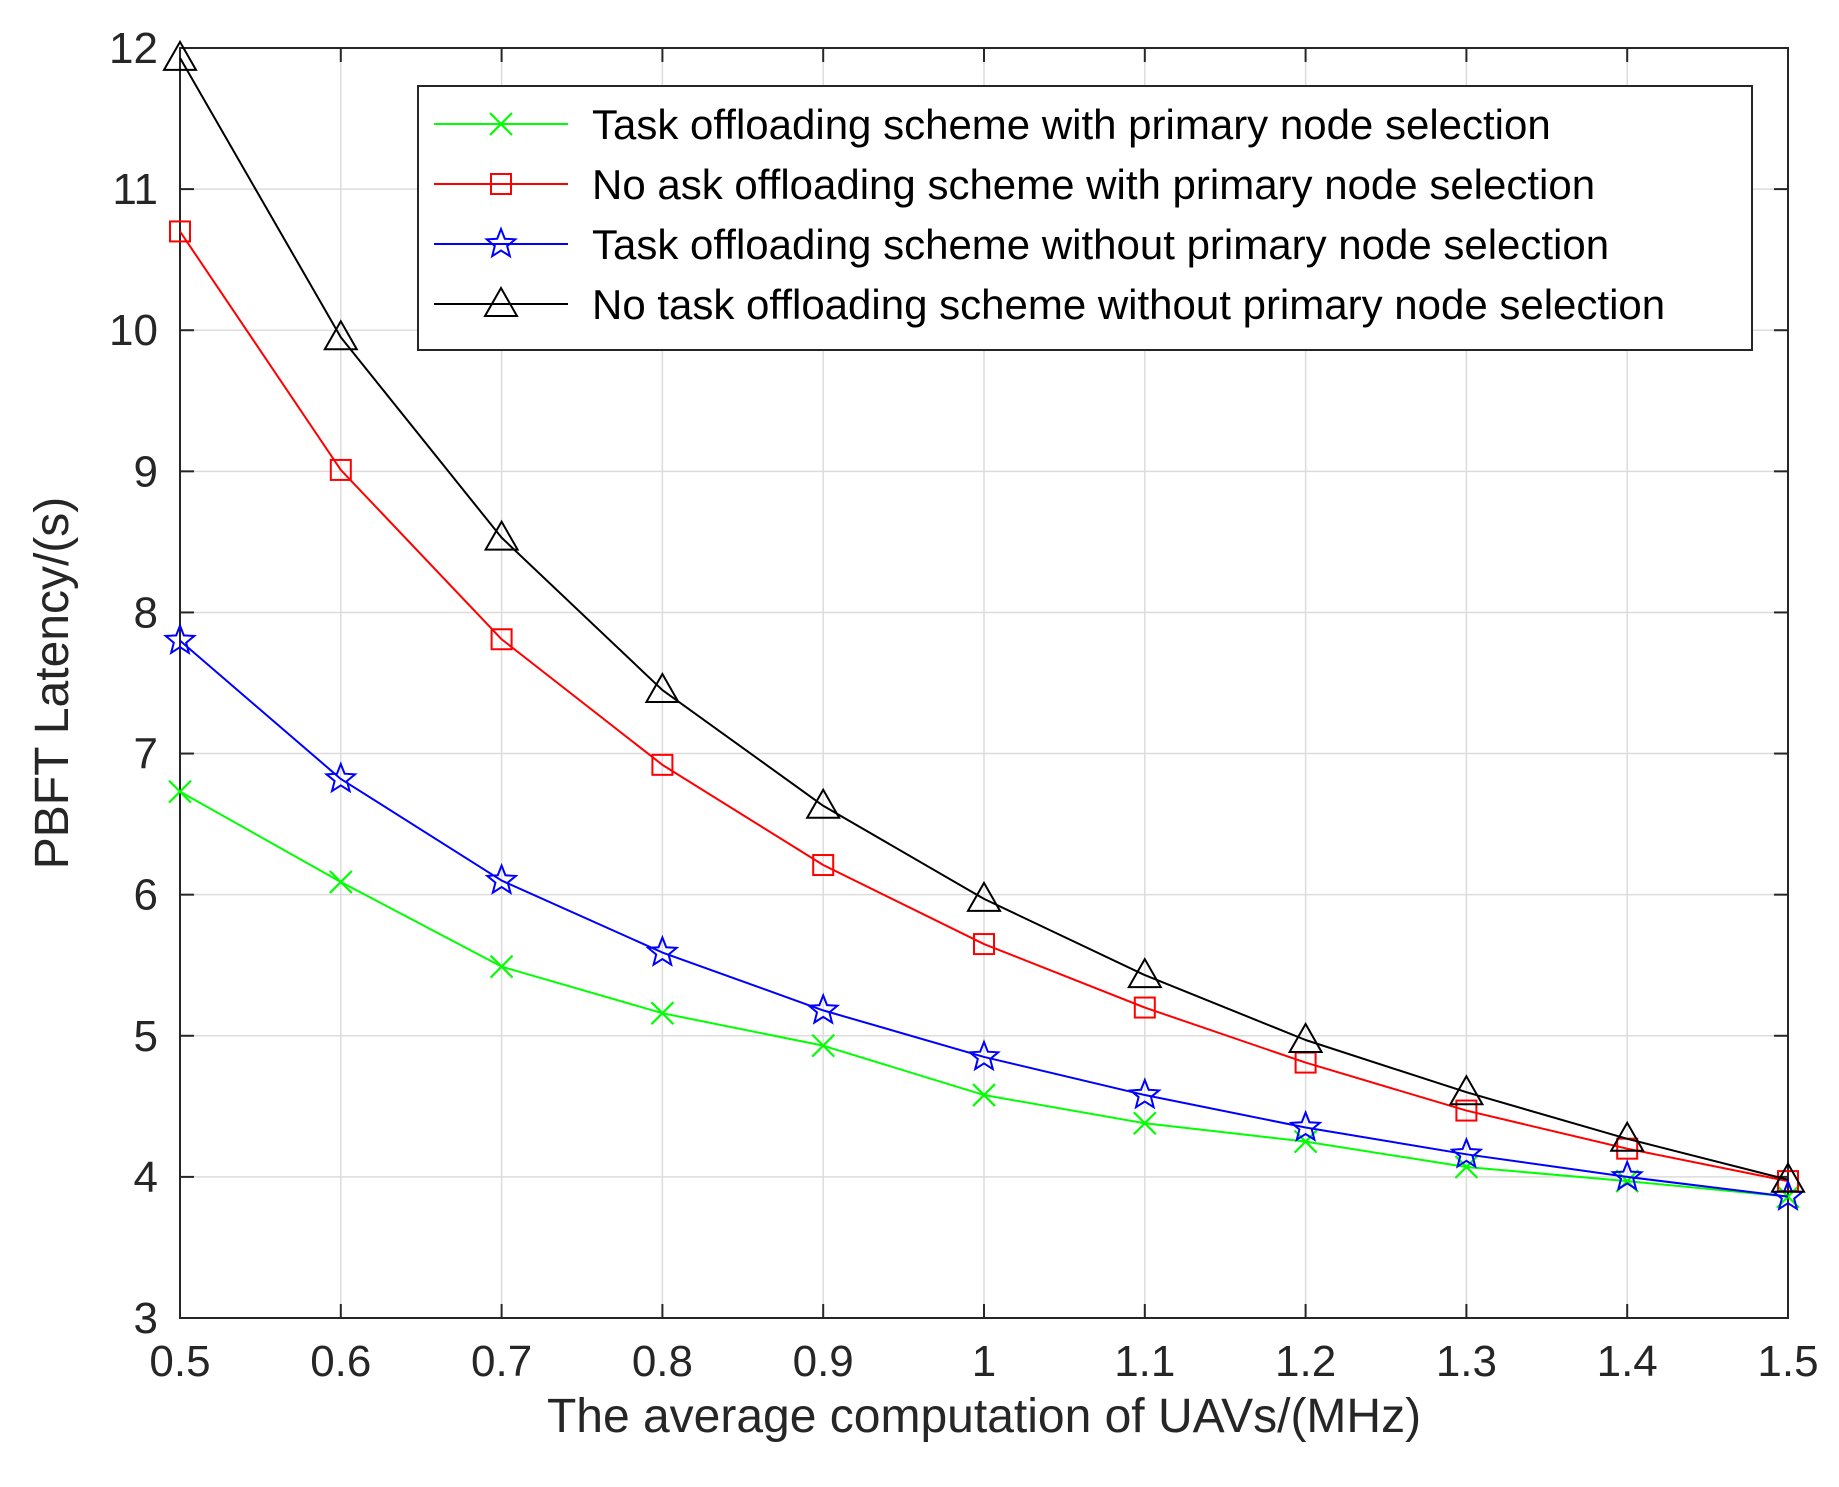  I want to click on x-tick-label: 1.1, so click(1144, 1361).